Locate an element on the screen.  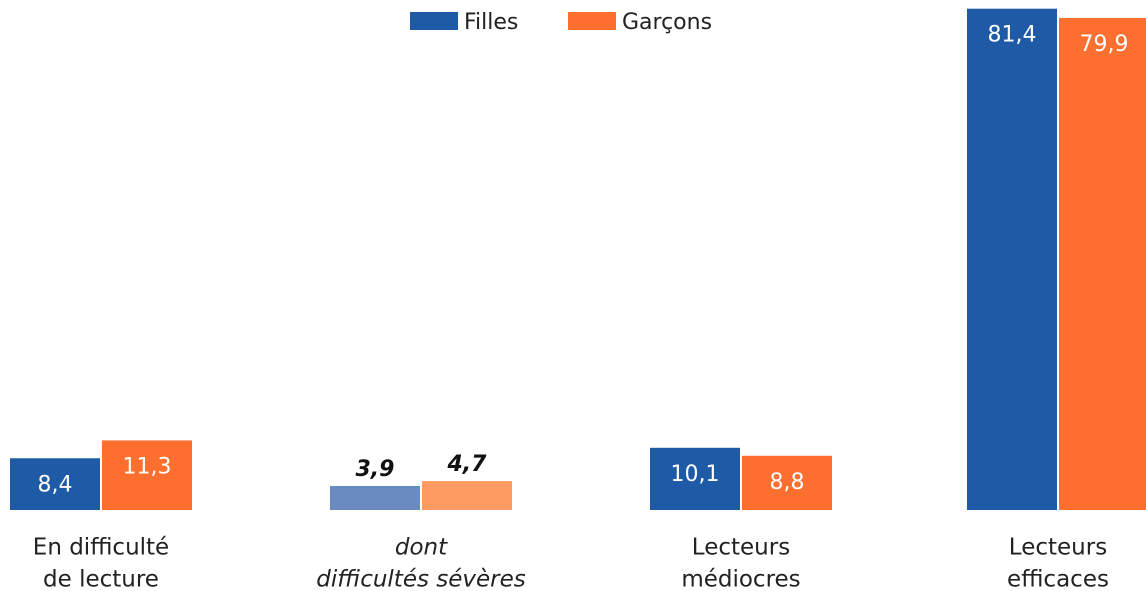
value-label: 79,9 is located at coordinates (1104, 44).